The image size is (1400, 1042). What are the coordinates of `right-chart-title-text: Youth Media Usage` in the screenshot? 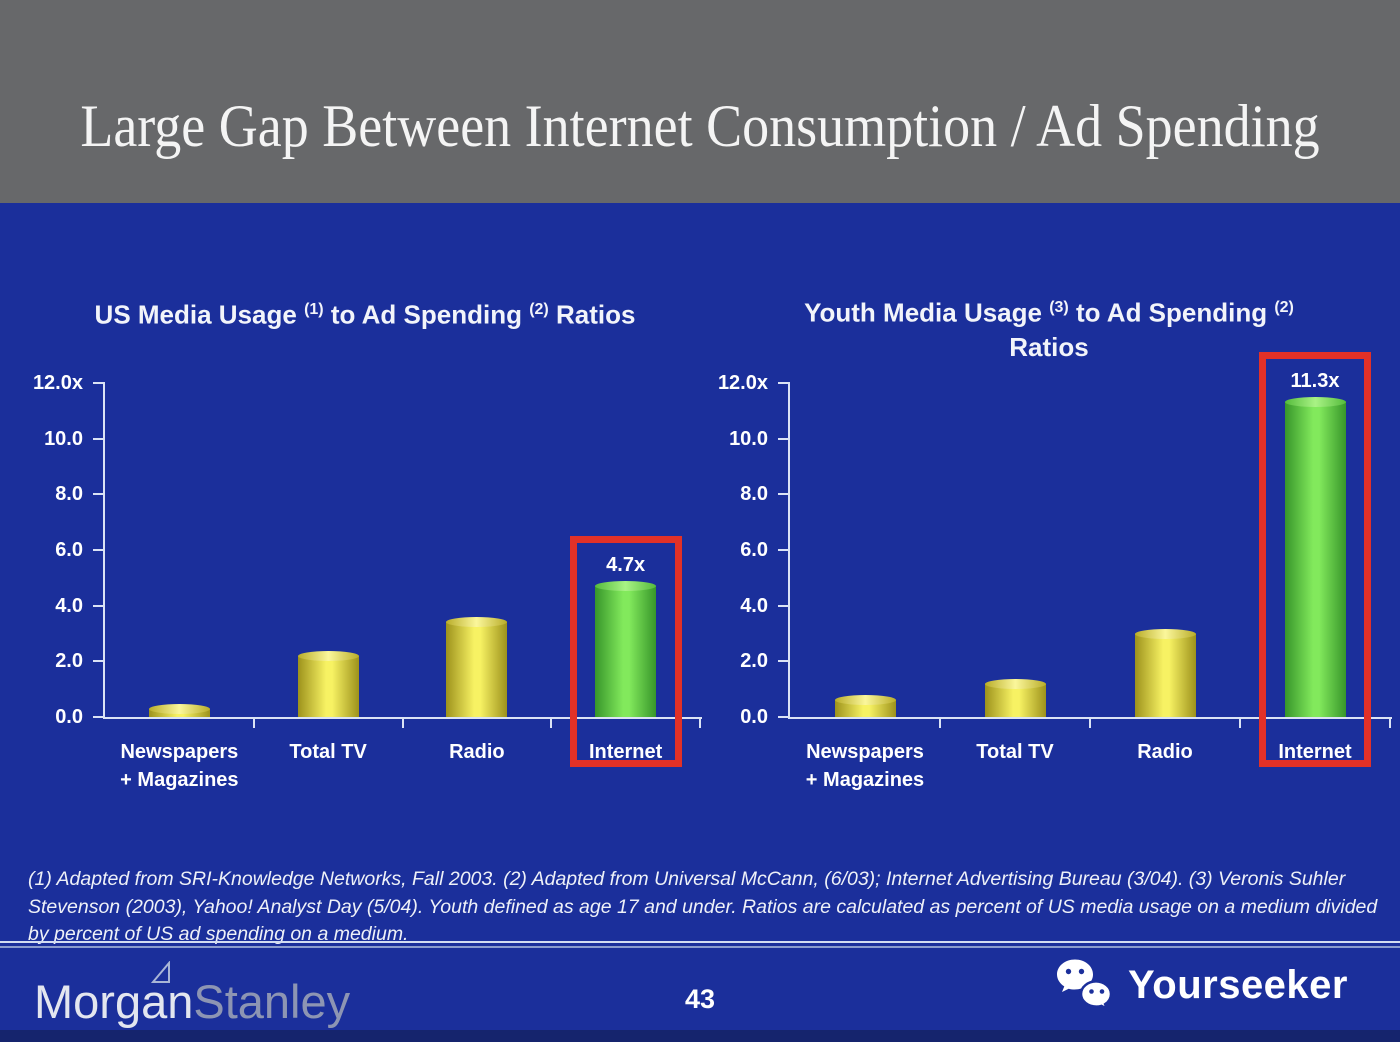 It's located at (927, 312).